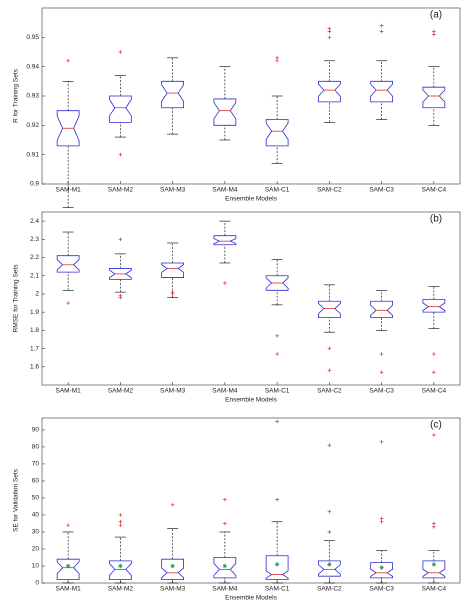 The width and height of the screenshot is (474, 616). I want to click on y-axis-label: R for Training Sets, so click(16, 95).